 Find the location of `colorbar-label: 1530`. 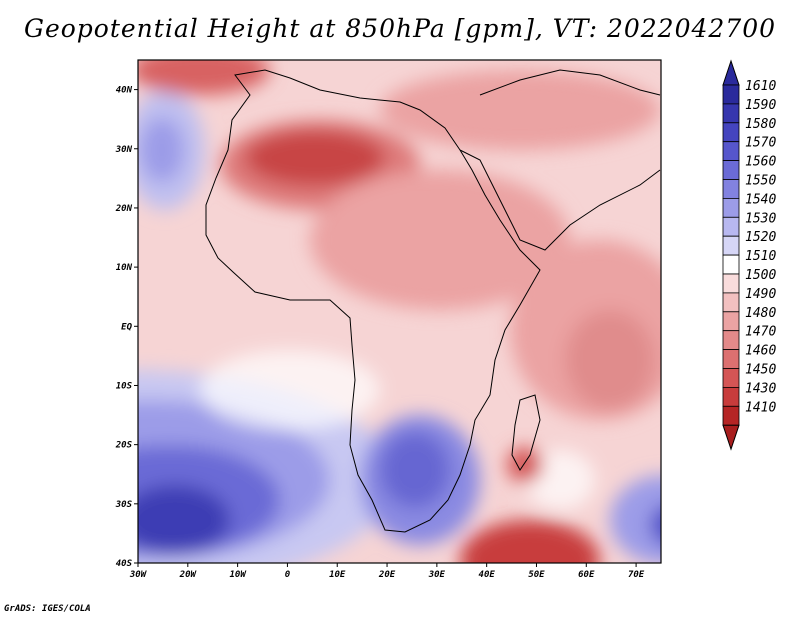

colorbar-label: 1530 is located at coordinates (760, 218).